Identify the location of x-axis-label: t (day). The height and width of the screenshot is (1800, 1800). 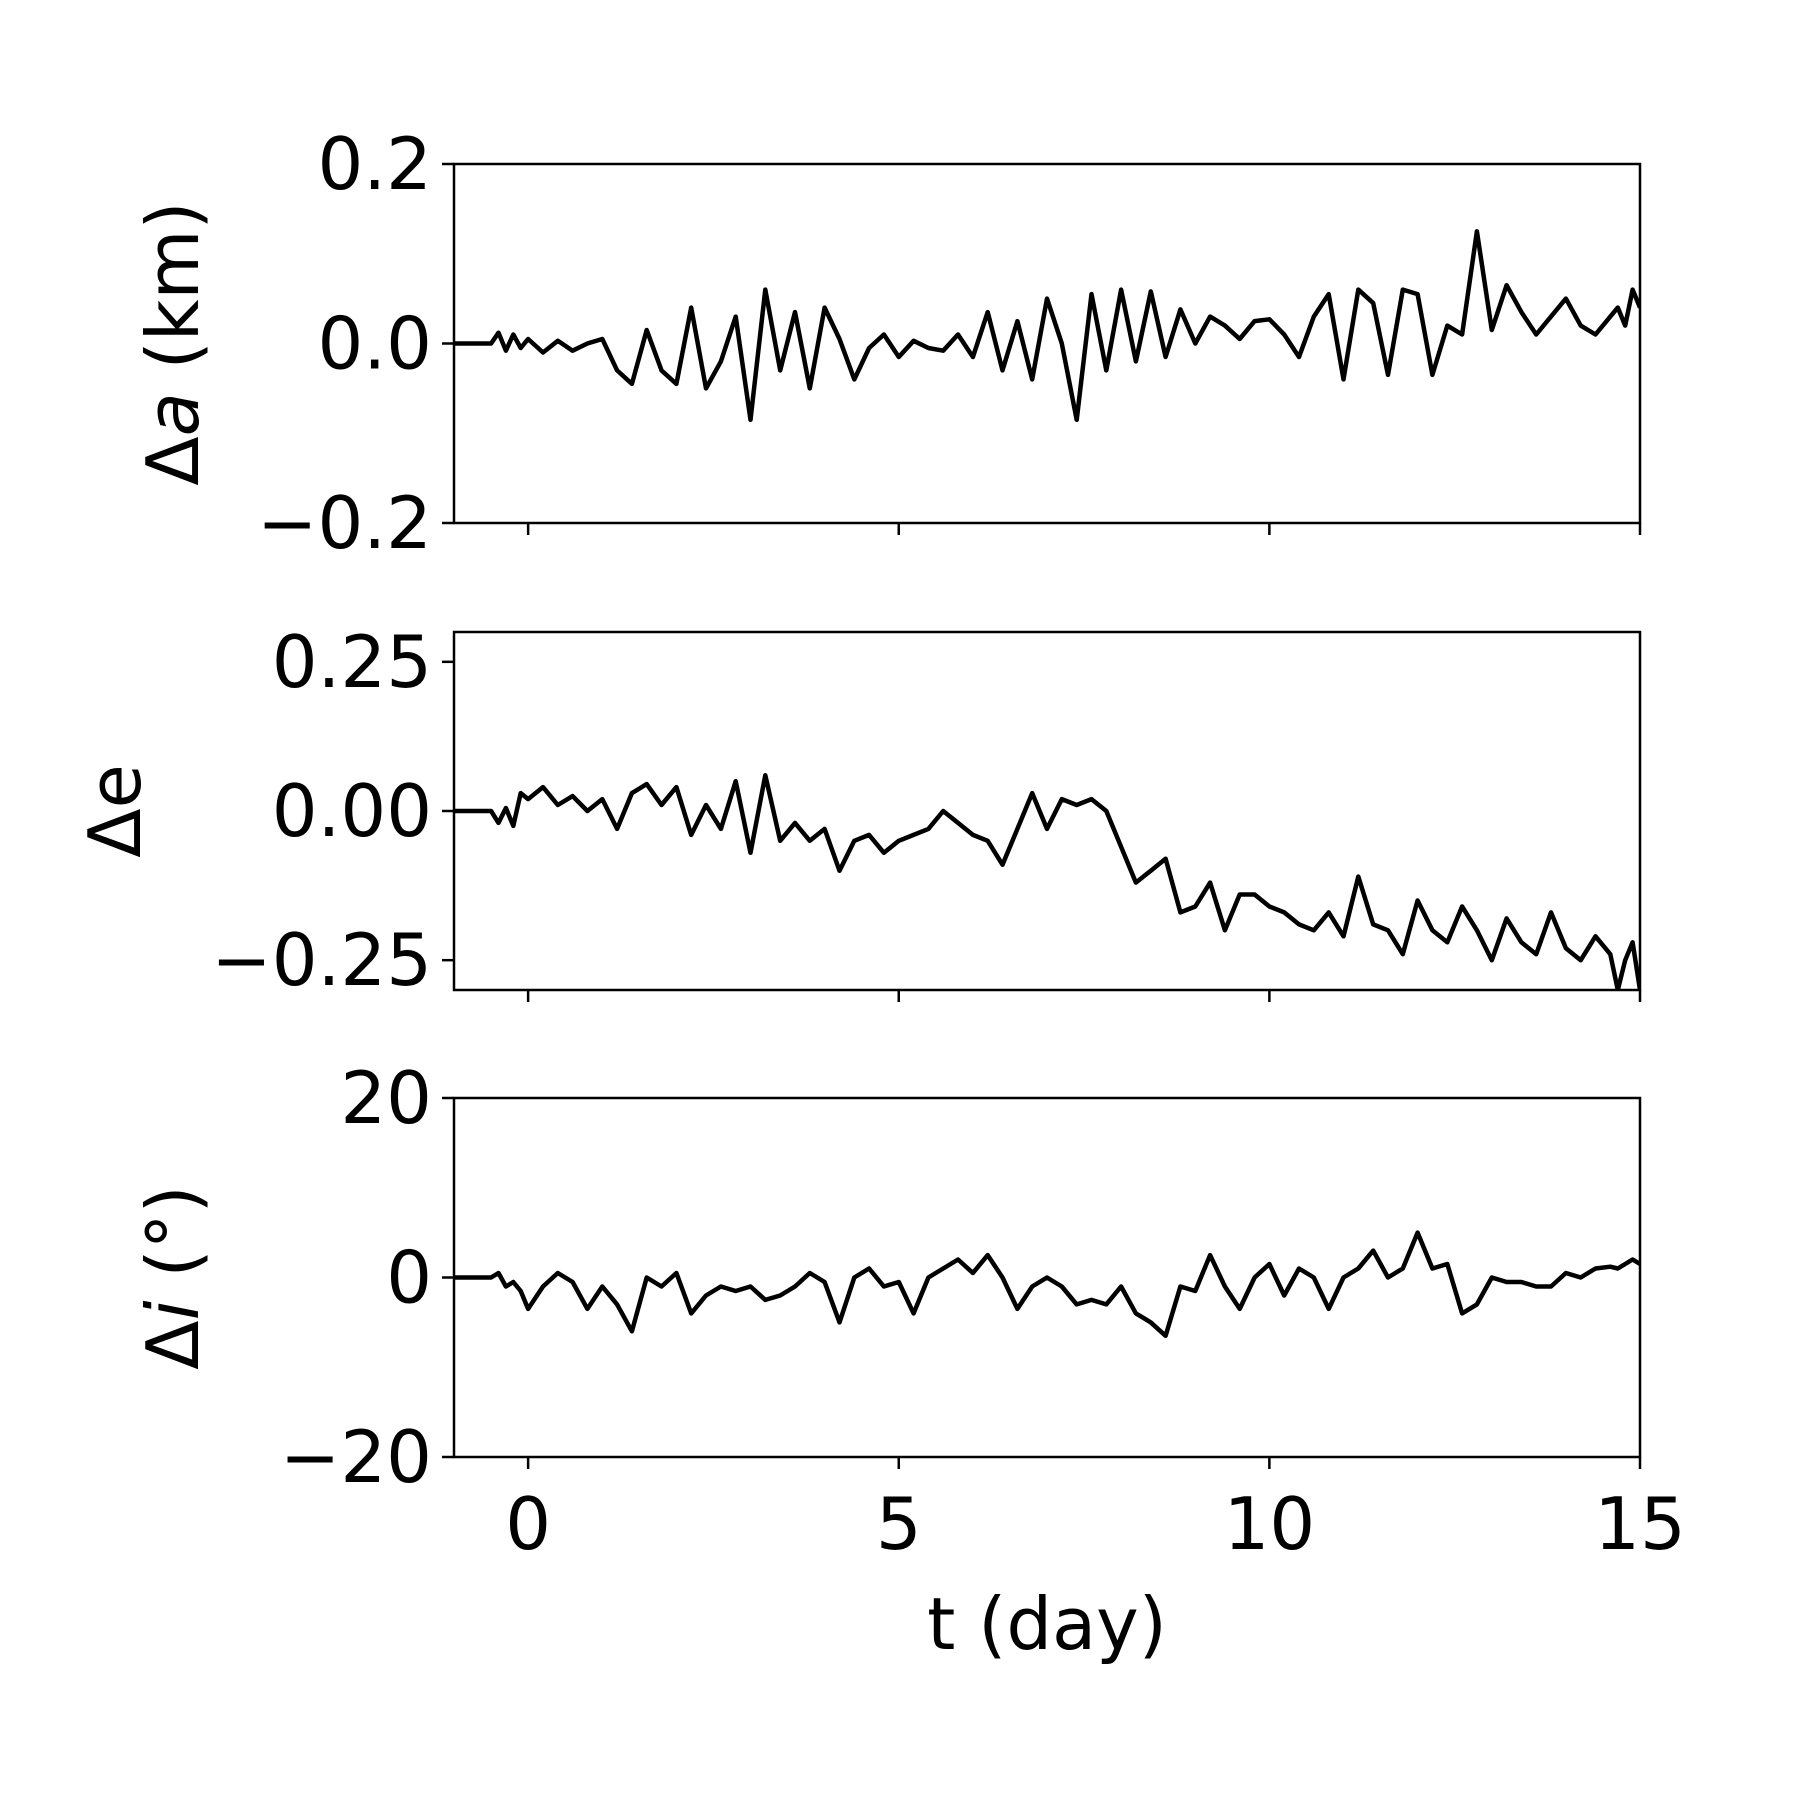
(1047, 1624).